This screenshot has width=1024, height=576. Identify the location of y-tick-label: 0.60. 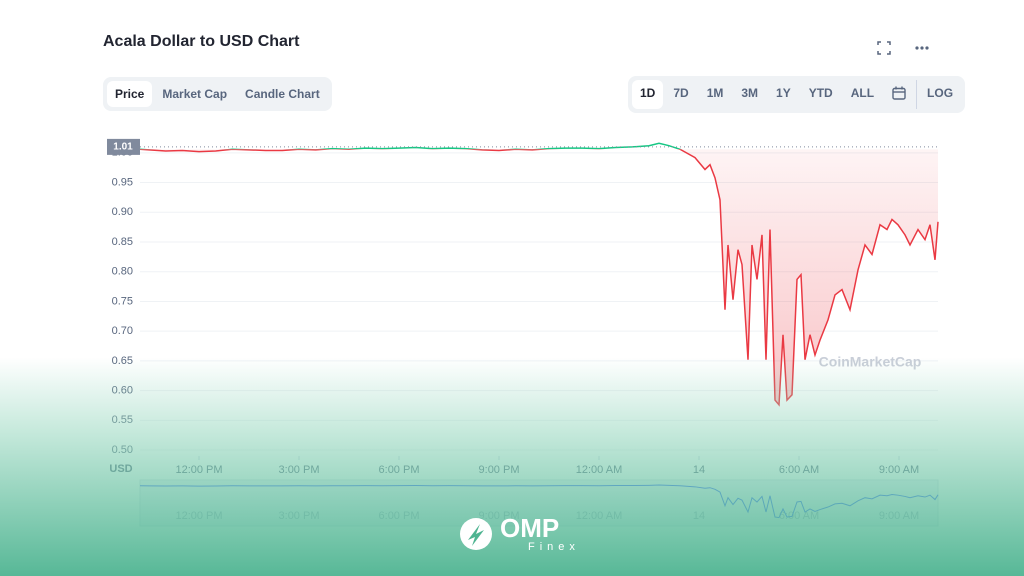
(122, 391).